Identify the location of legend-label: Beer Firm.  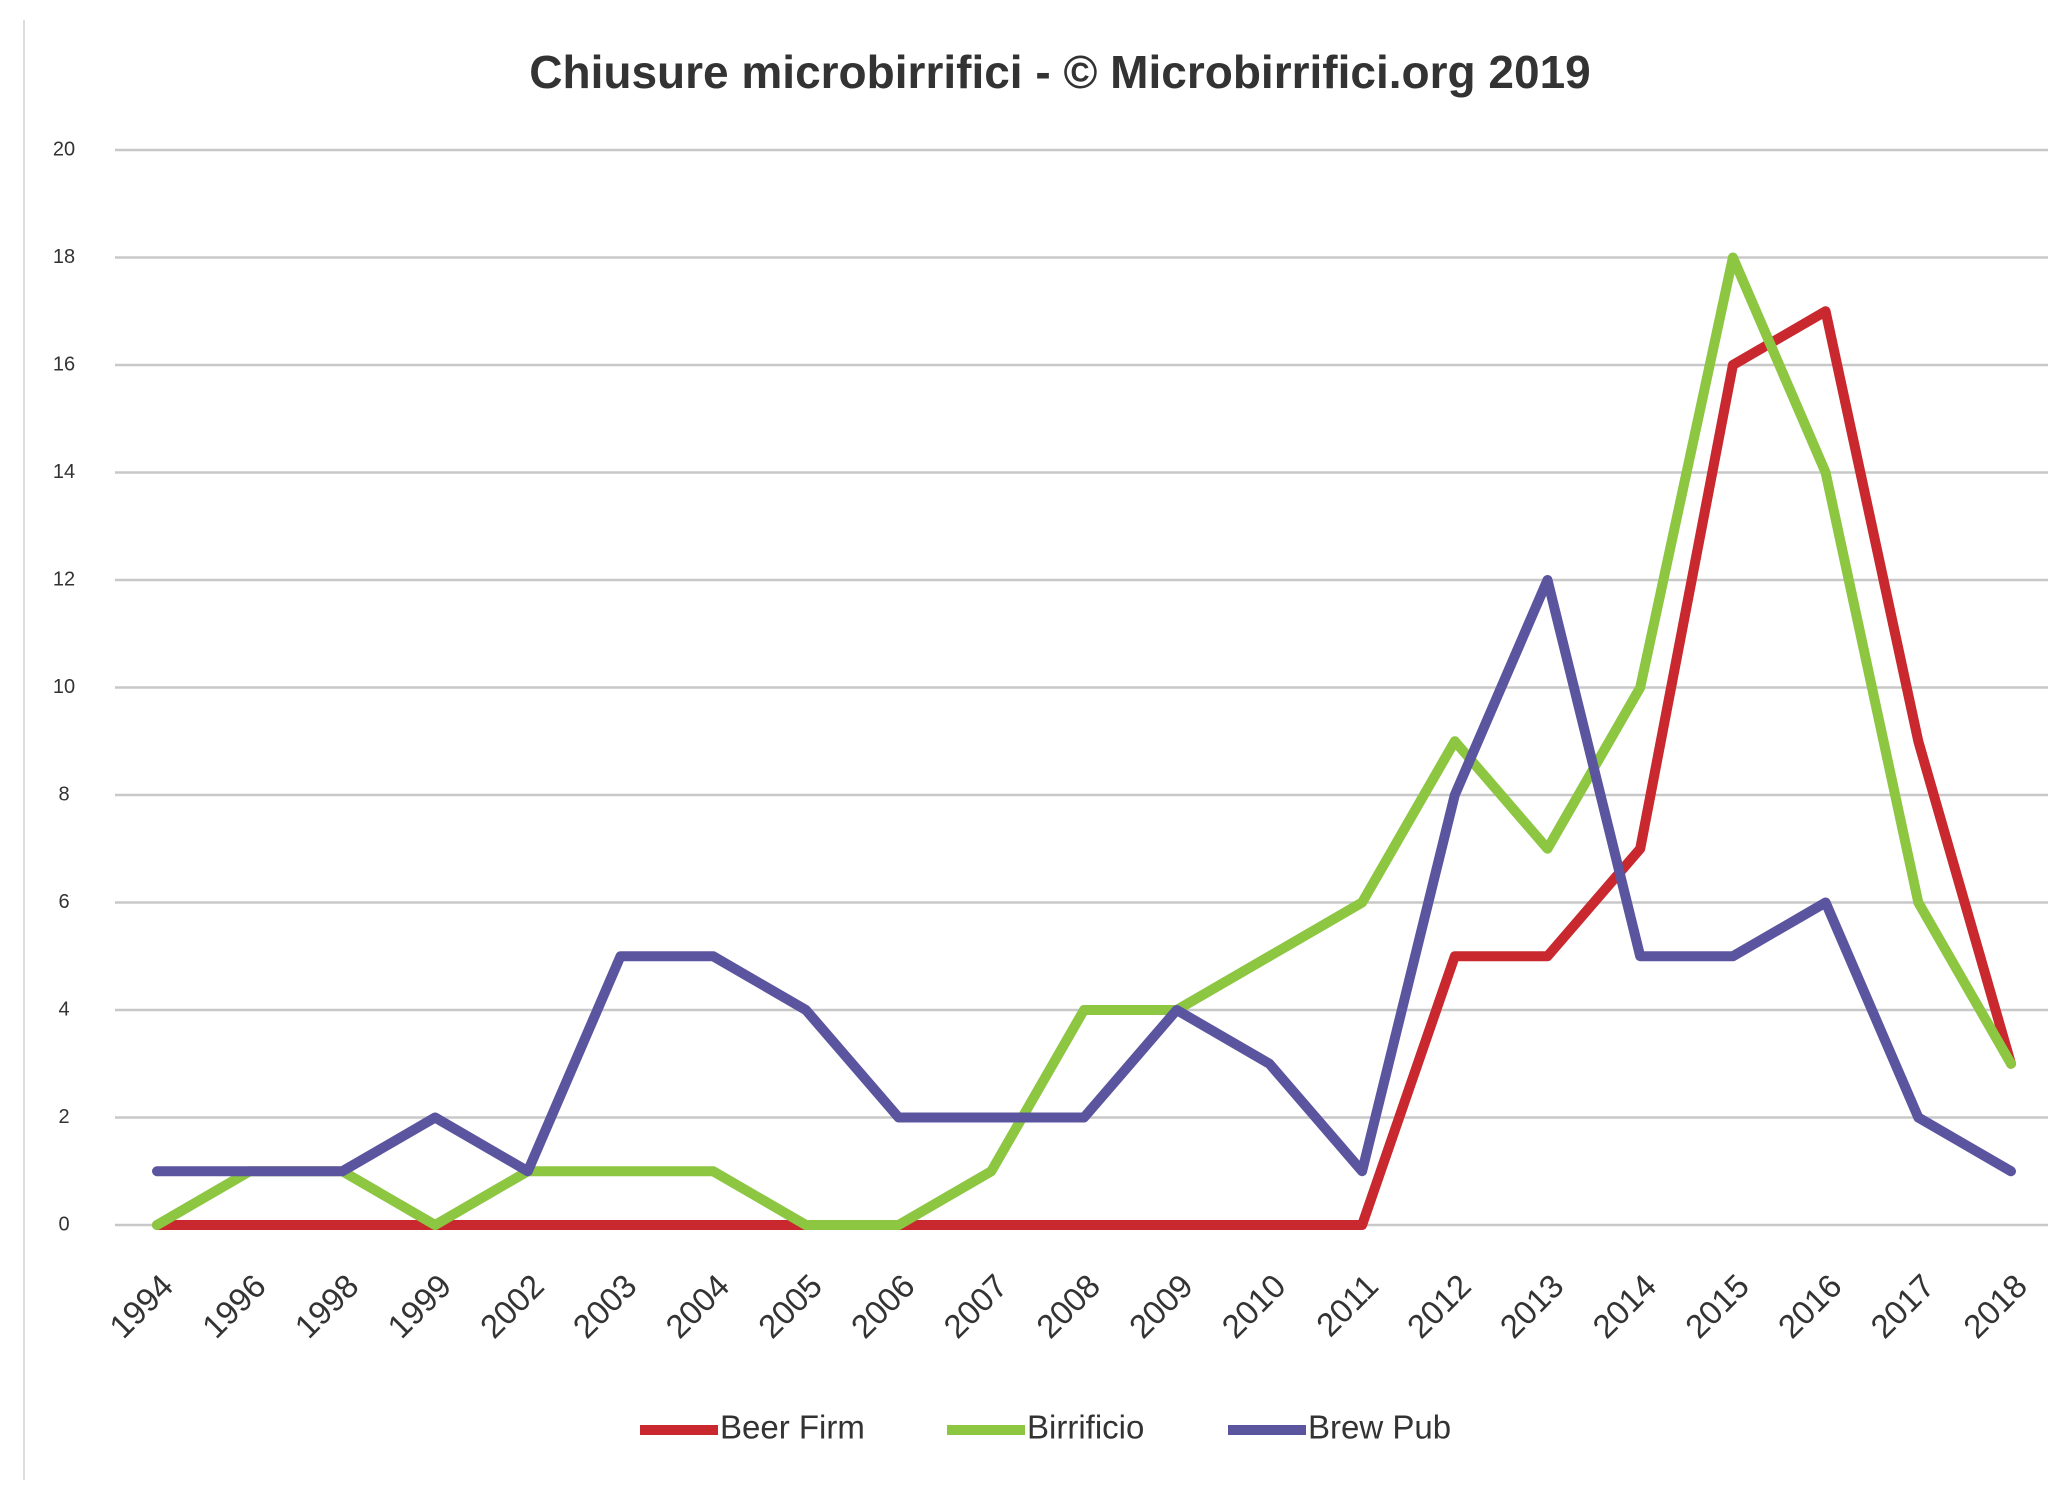
(792, 1427).